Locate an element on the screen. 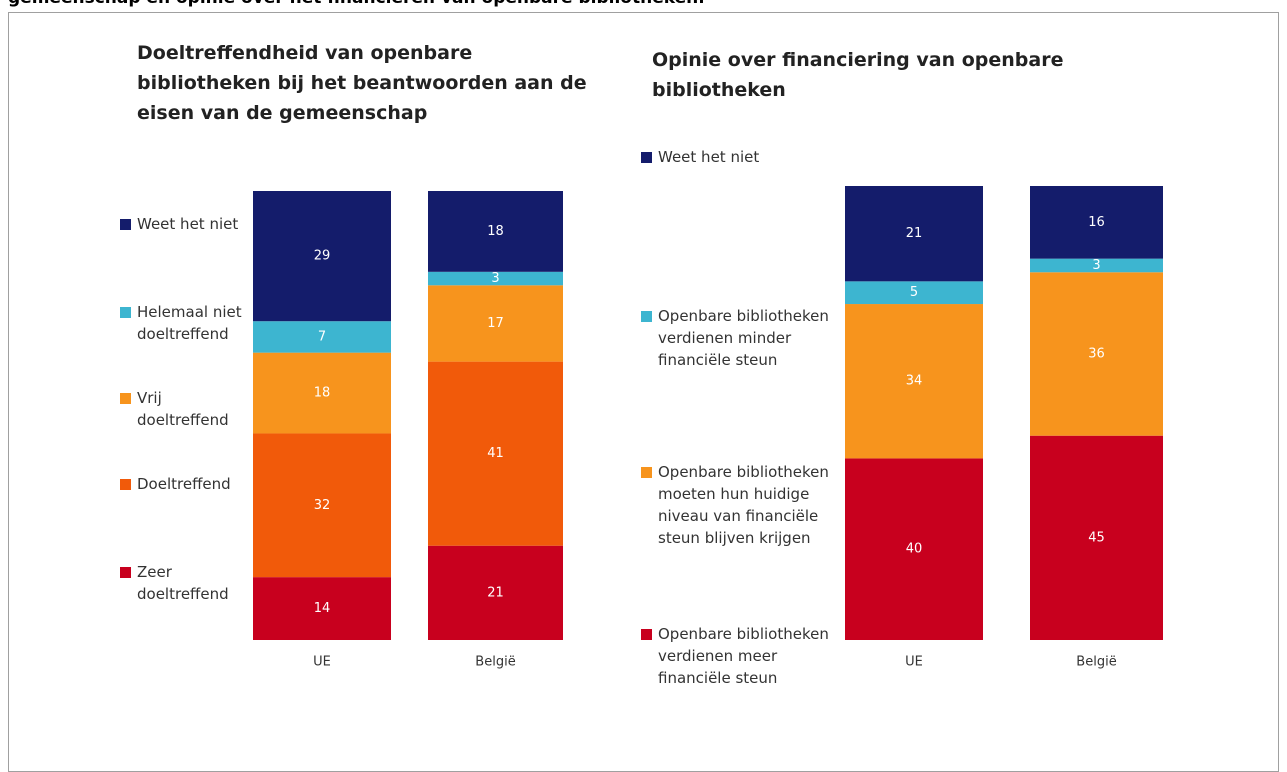  value-label: 14 is located at coordinates (322, 608).